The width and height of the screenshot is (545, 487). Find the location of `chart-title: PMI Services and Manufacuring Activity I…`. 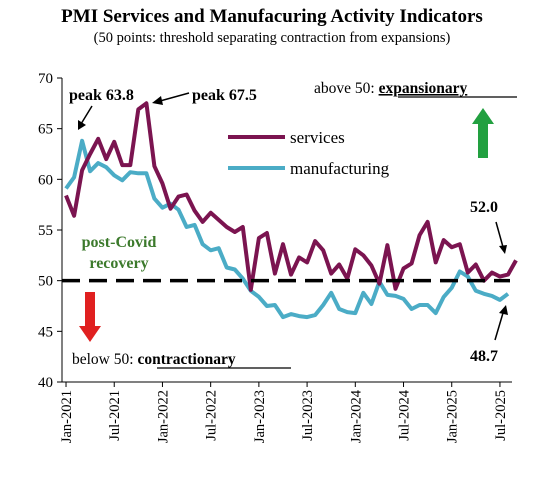

chart-title: PMI Services and Manufacuring Activity I… is located at coordinates (272, 16).